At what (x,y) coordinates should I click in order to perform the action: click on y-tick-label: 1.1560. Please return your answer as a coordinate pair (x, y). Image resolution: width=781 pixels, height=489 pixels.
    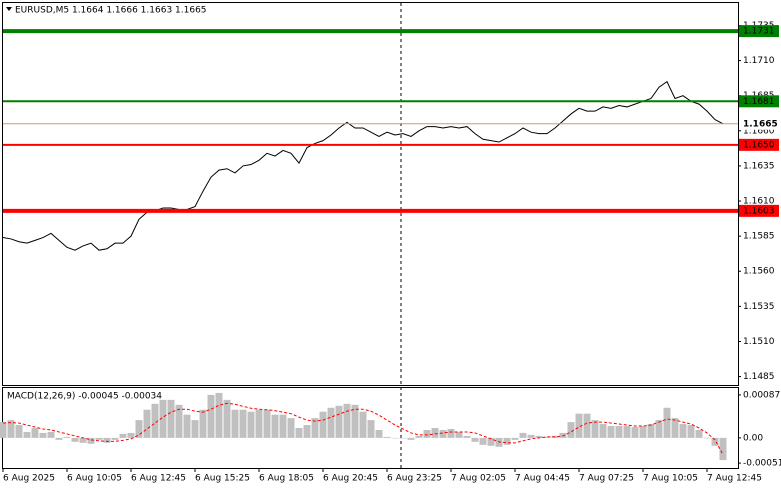
    Looking at the image, I should click on (759, 272).